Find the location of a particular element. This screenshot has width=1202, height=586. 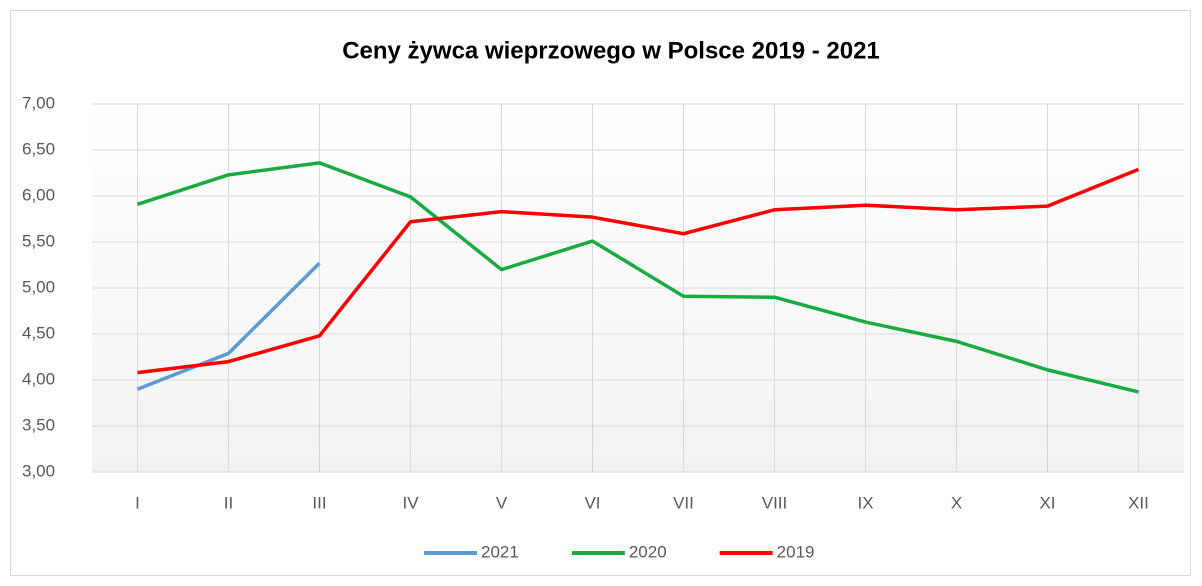

legend-label: 2021 is located at coordinates (500, 551).